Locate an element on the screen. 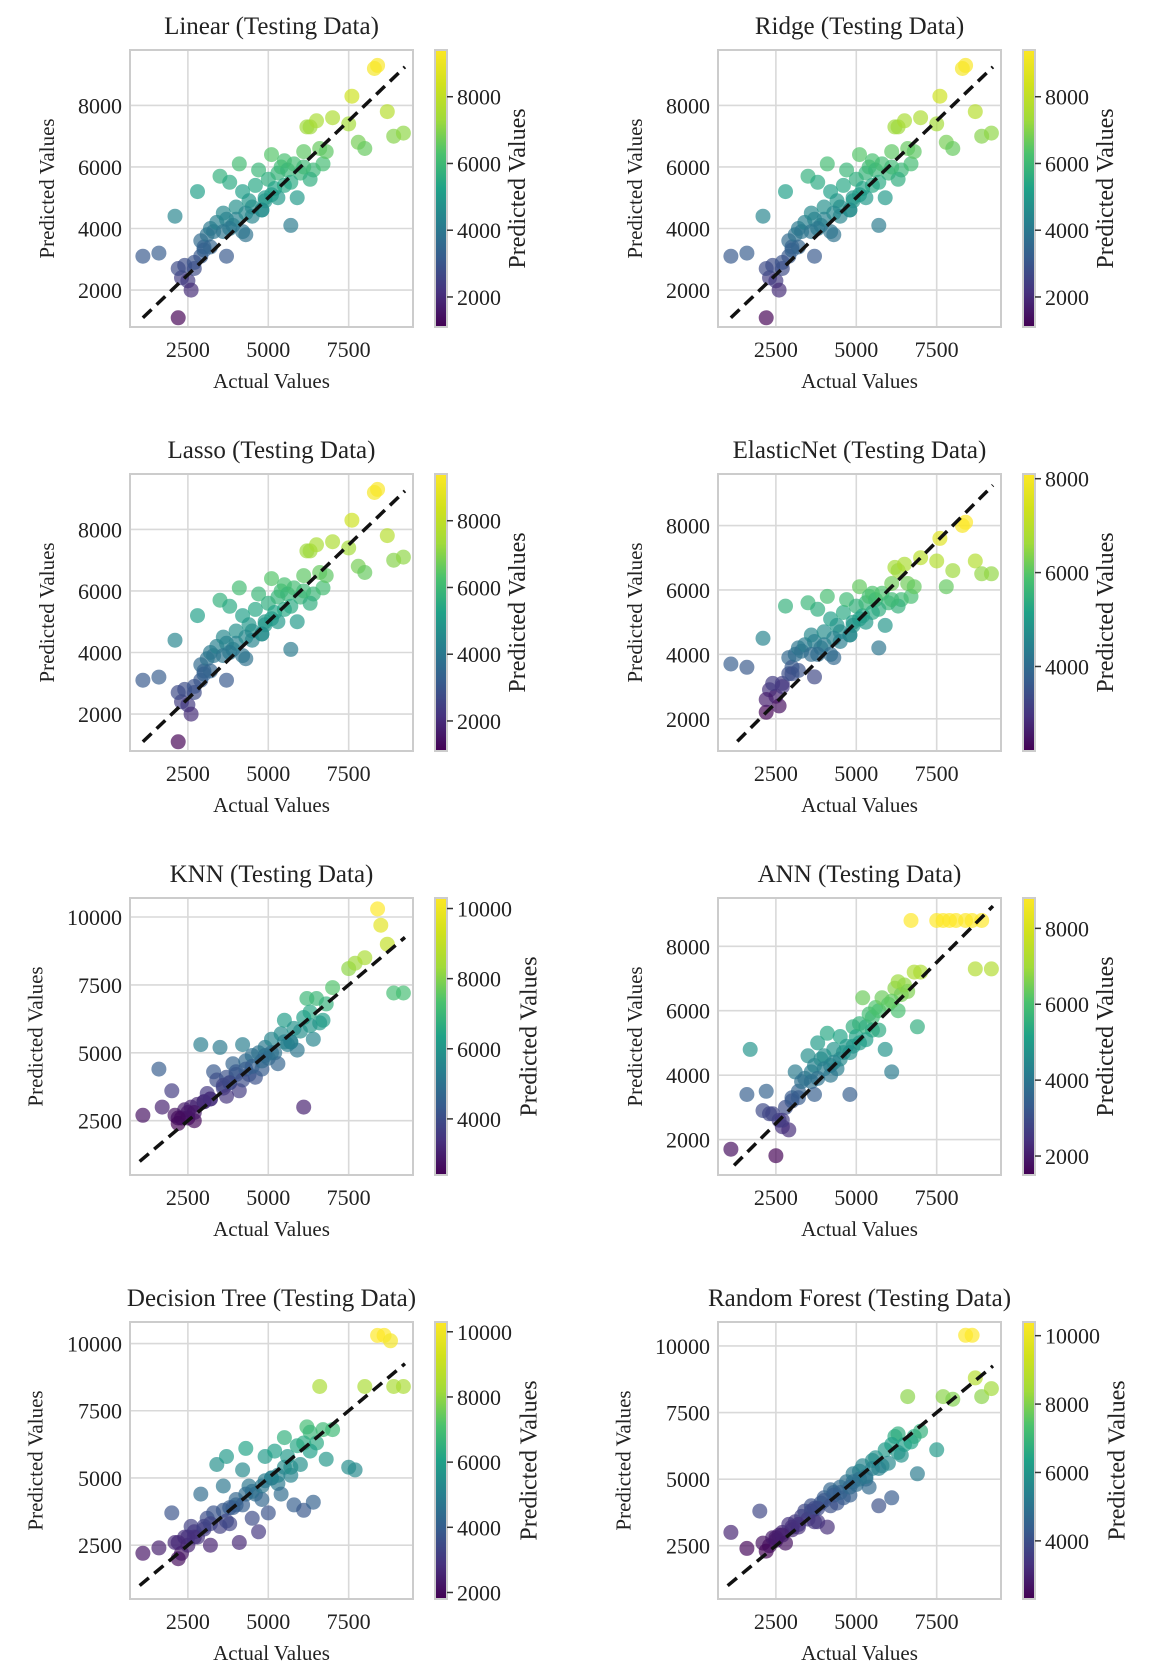  x-tick-label: 2500 is located at coordinates (776, 1197).